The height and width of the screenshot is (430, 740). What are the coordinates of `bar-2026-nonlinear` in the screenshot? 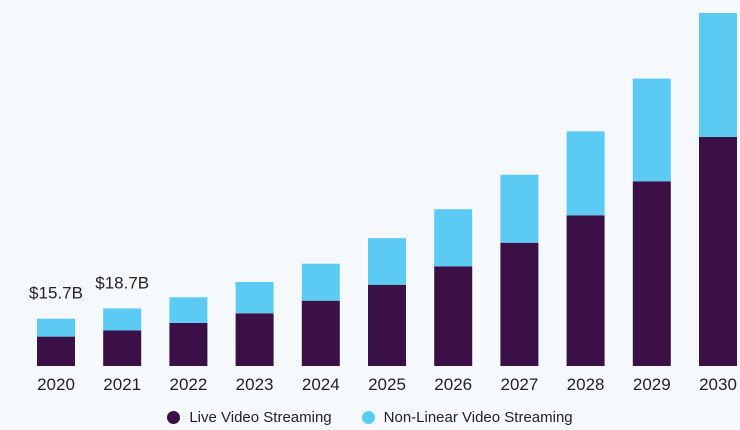 It's located at (453, 238).